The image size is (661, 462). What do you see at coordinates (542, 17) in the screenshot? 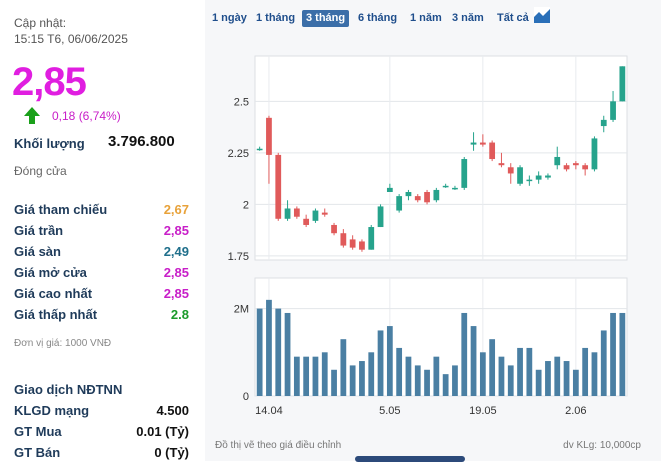
I see `area-chart-icon` at bounding box center [542, 17].